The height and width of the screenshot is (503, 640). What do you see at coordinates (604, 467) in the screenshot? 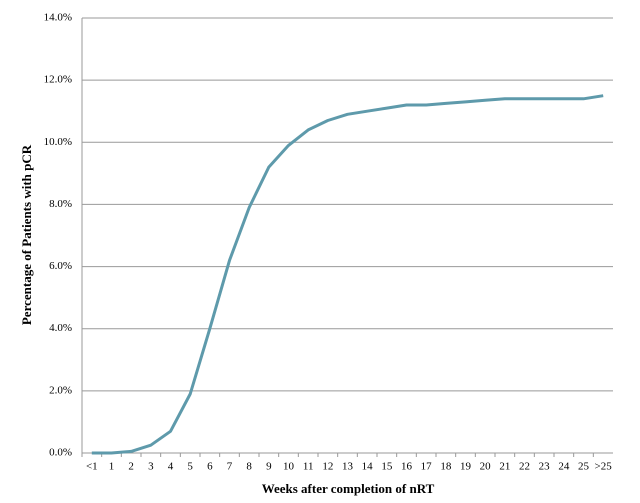
I see `x-tick-label: >25` at bounding box center [604, 467].